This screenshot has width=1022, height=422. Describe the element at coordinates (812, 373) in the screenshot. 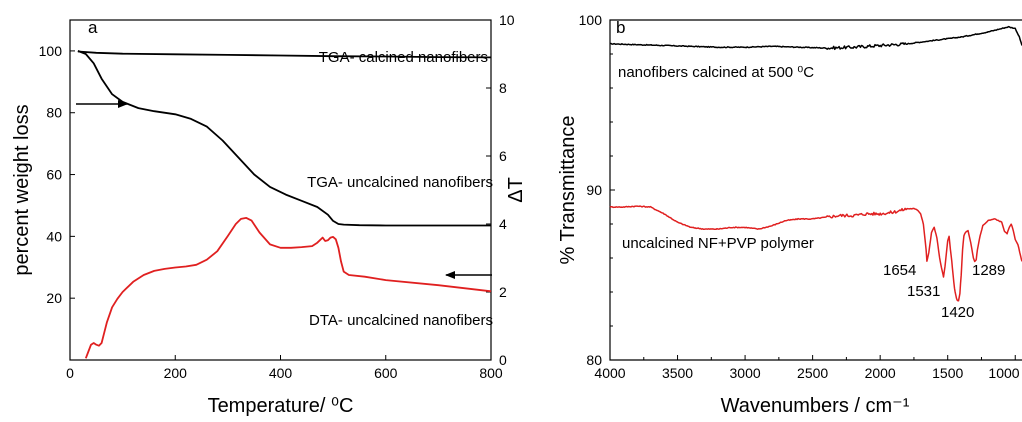

I see `x-tick-label: 2500` at that location.